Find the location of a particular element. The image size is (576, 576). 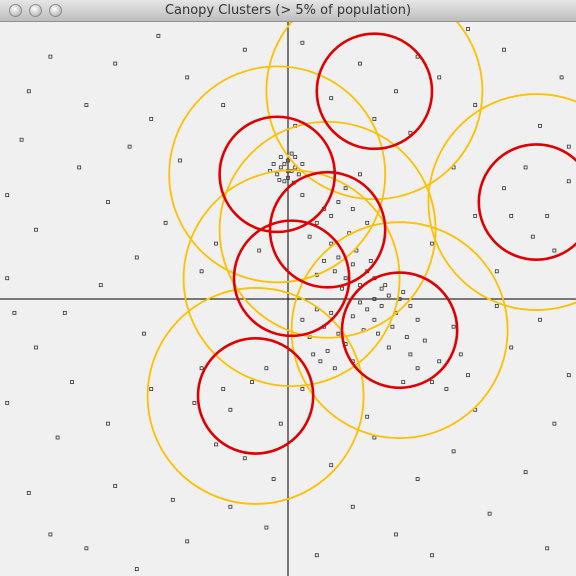

close-window-icon is located at coordinates (15, 10).